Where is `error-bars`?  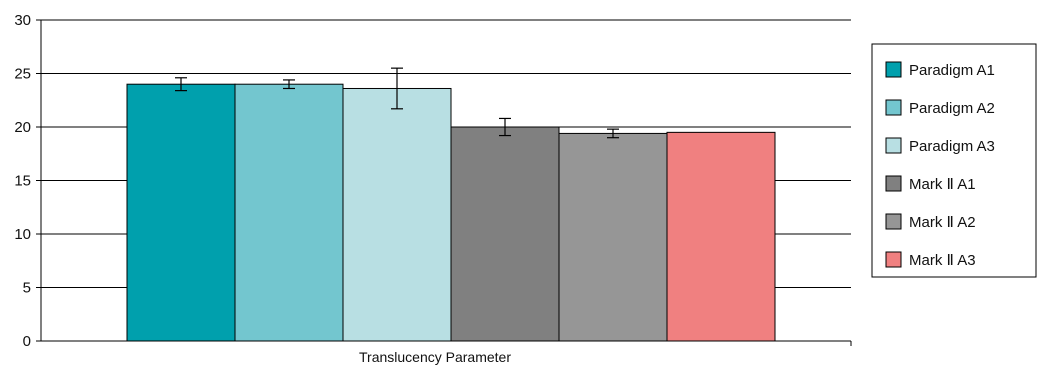
error-bars is located at coordinates (397, 103).